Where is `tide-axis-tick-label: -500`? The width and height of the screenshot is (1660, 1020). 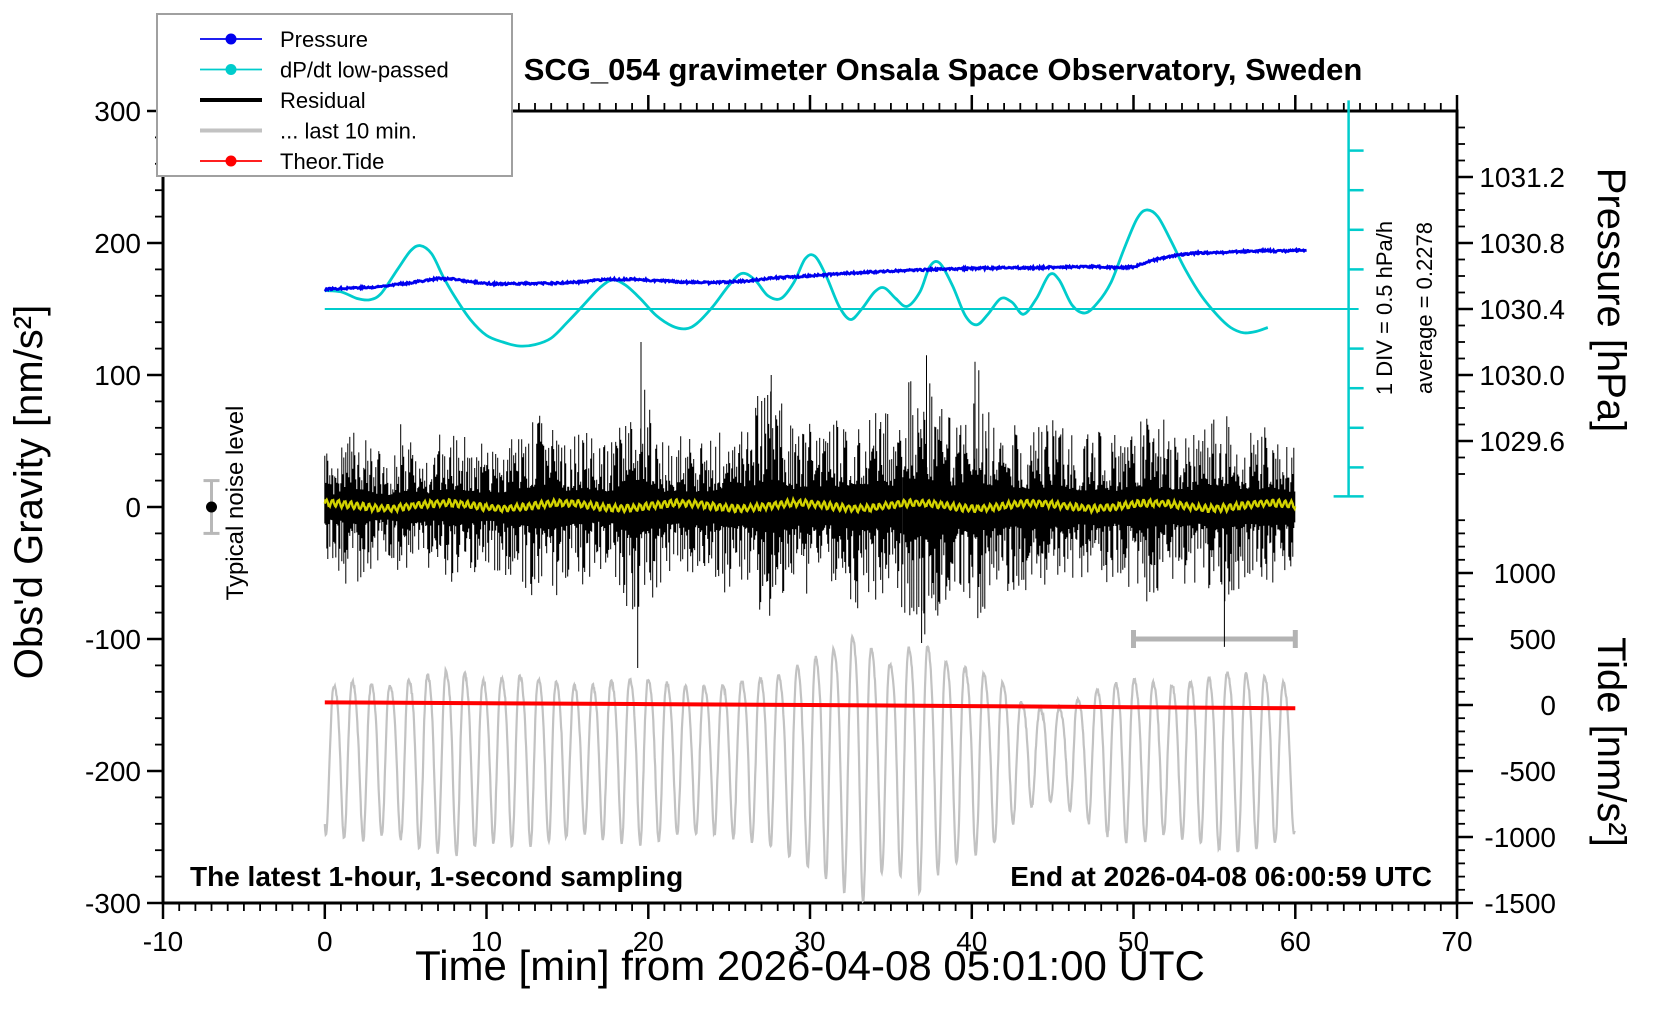 tide-axis-tick-label: -500 is located at coordinates (1528, 771).